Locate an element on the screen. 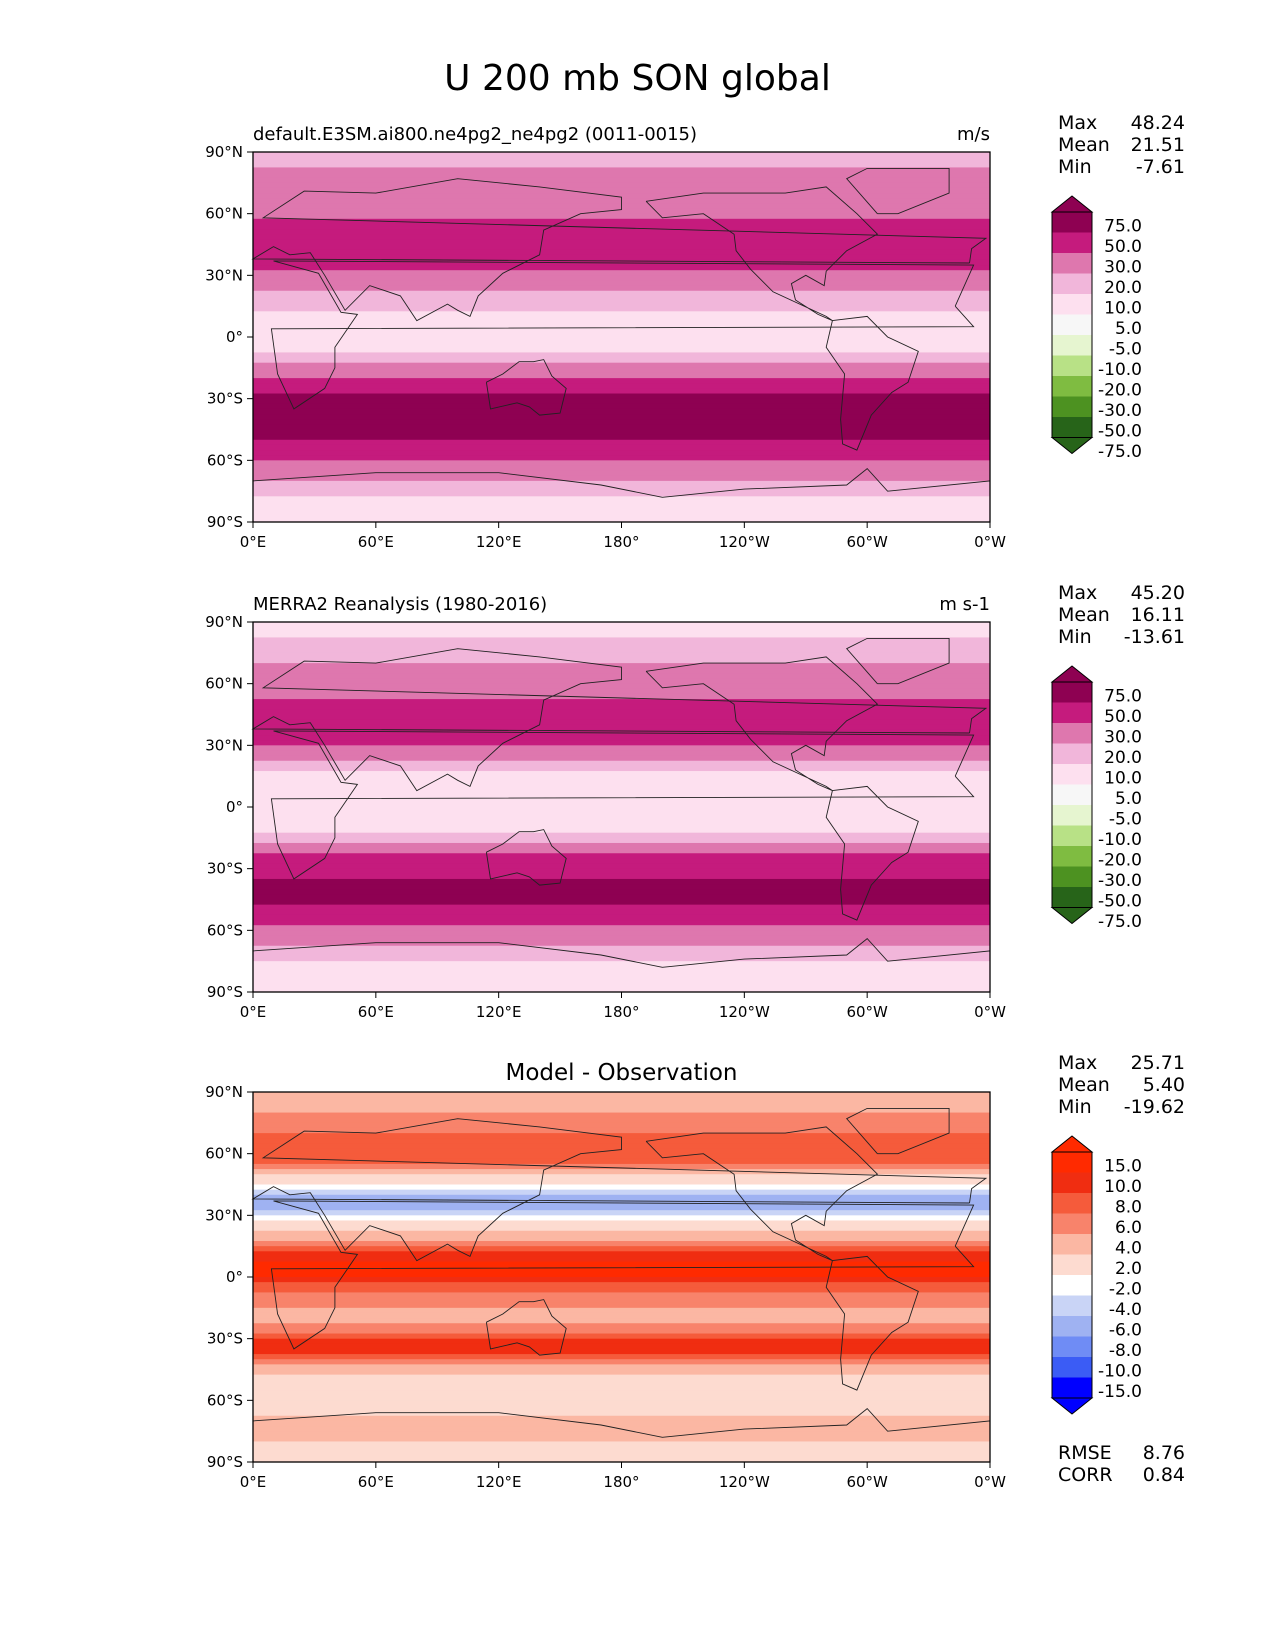 The width and height of the screenshot is (1275, 1650). field-bands is located at coordinates (621, 807).